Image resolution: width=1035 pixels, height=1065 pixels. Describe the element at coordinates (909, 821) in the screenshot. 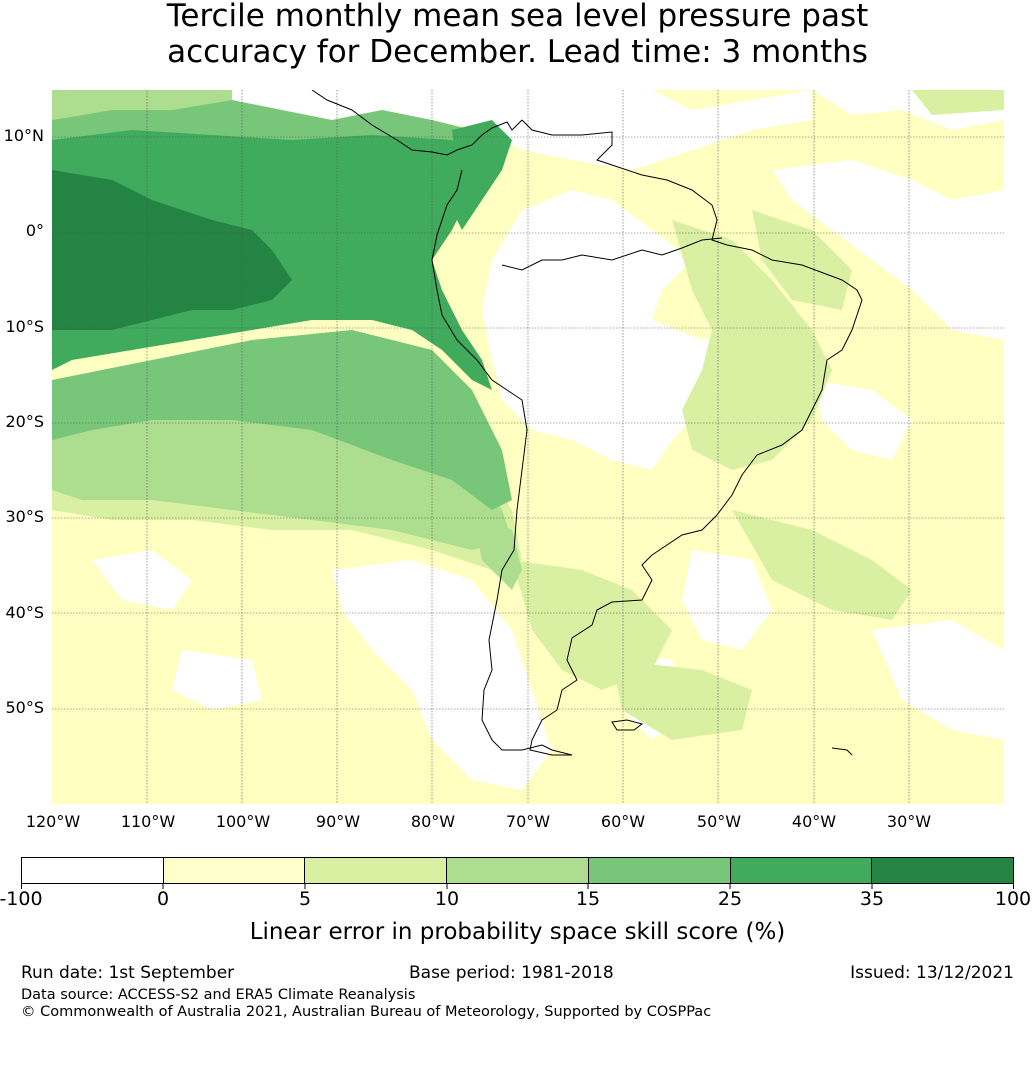

I see `lon-label-30w: 30°W` at that location.